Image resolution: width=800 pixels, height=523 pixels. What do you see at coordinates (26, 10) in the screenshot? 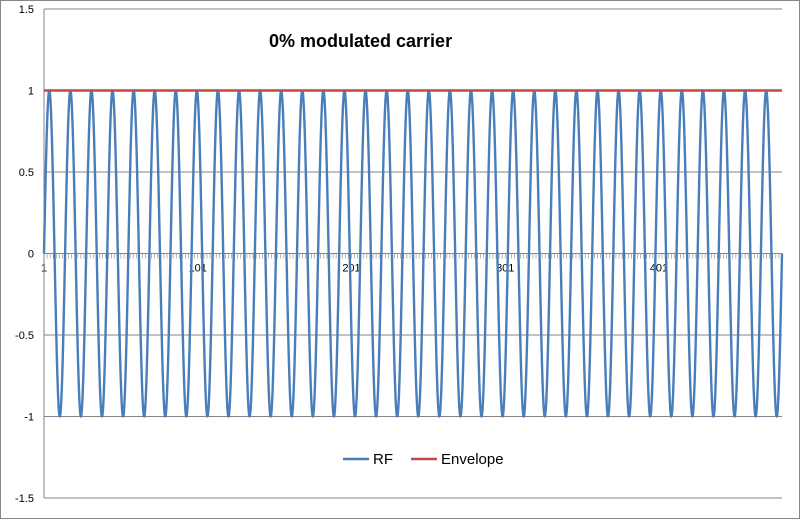
I see `y-tick-label: 1.5` at bounding box center [26, 10].